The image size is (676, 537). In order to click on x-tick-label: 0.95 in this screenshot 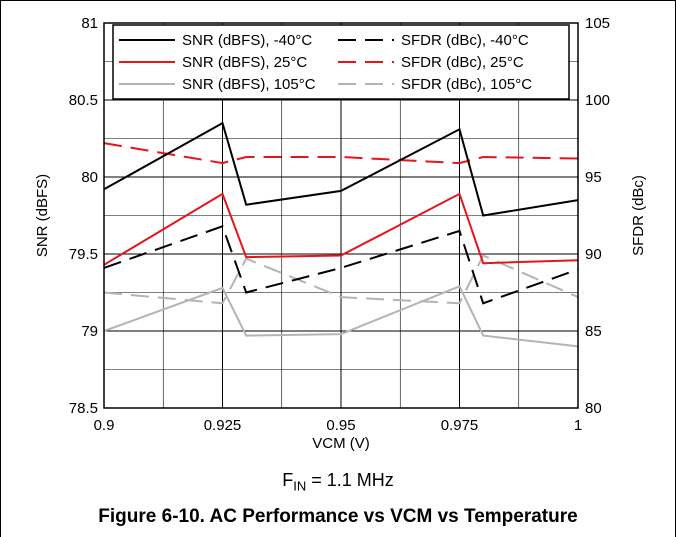, I will do `click(340, 425)`.